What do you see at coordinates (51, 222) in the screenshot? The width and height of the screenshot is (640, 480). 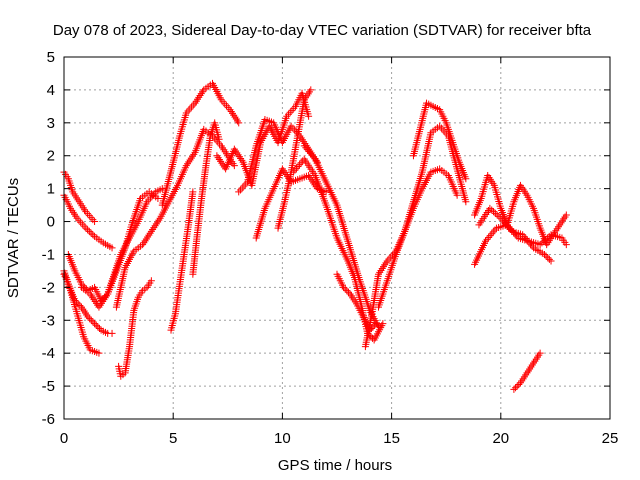 I see `y-tick-label: 0` at bounding box center [51, 222].